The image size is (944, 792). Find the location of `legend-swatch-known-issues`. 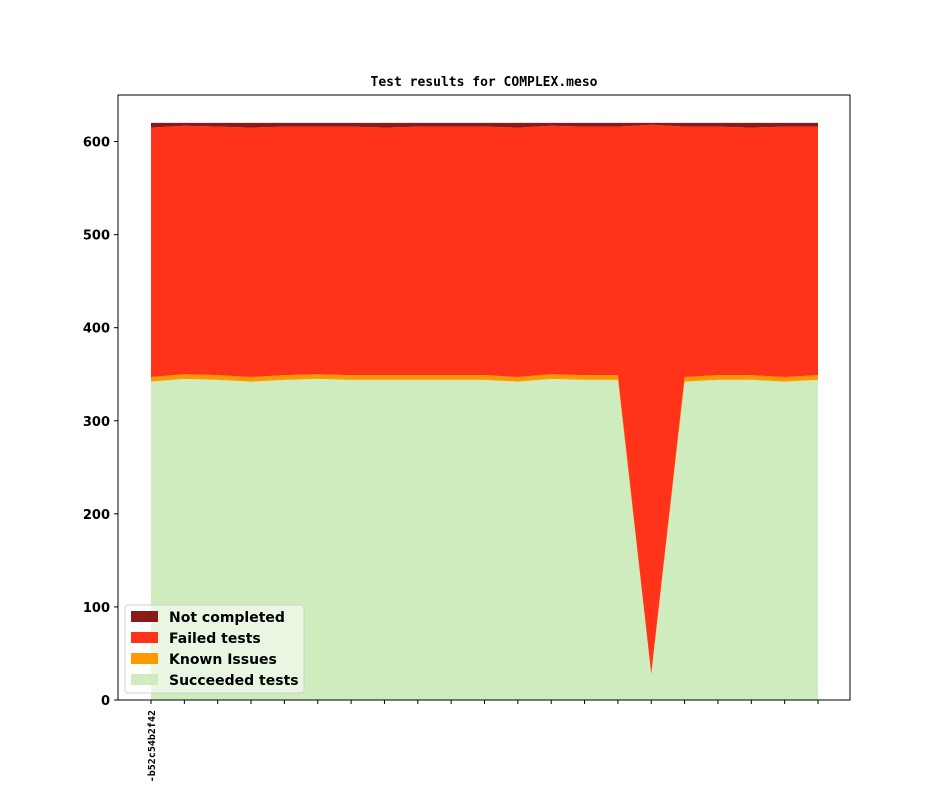

legend-swatch-known-issues is located at coordinates (144, 658).